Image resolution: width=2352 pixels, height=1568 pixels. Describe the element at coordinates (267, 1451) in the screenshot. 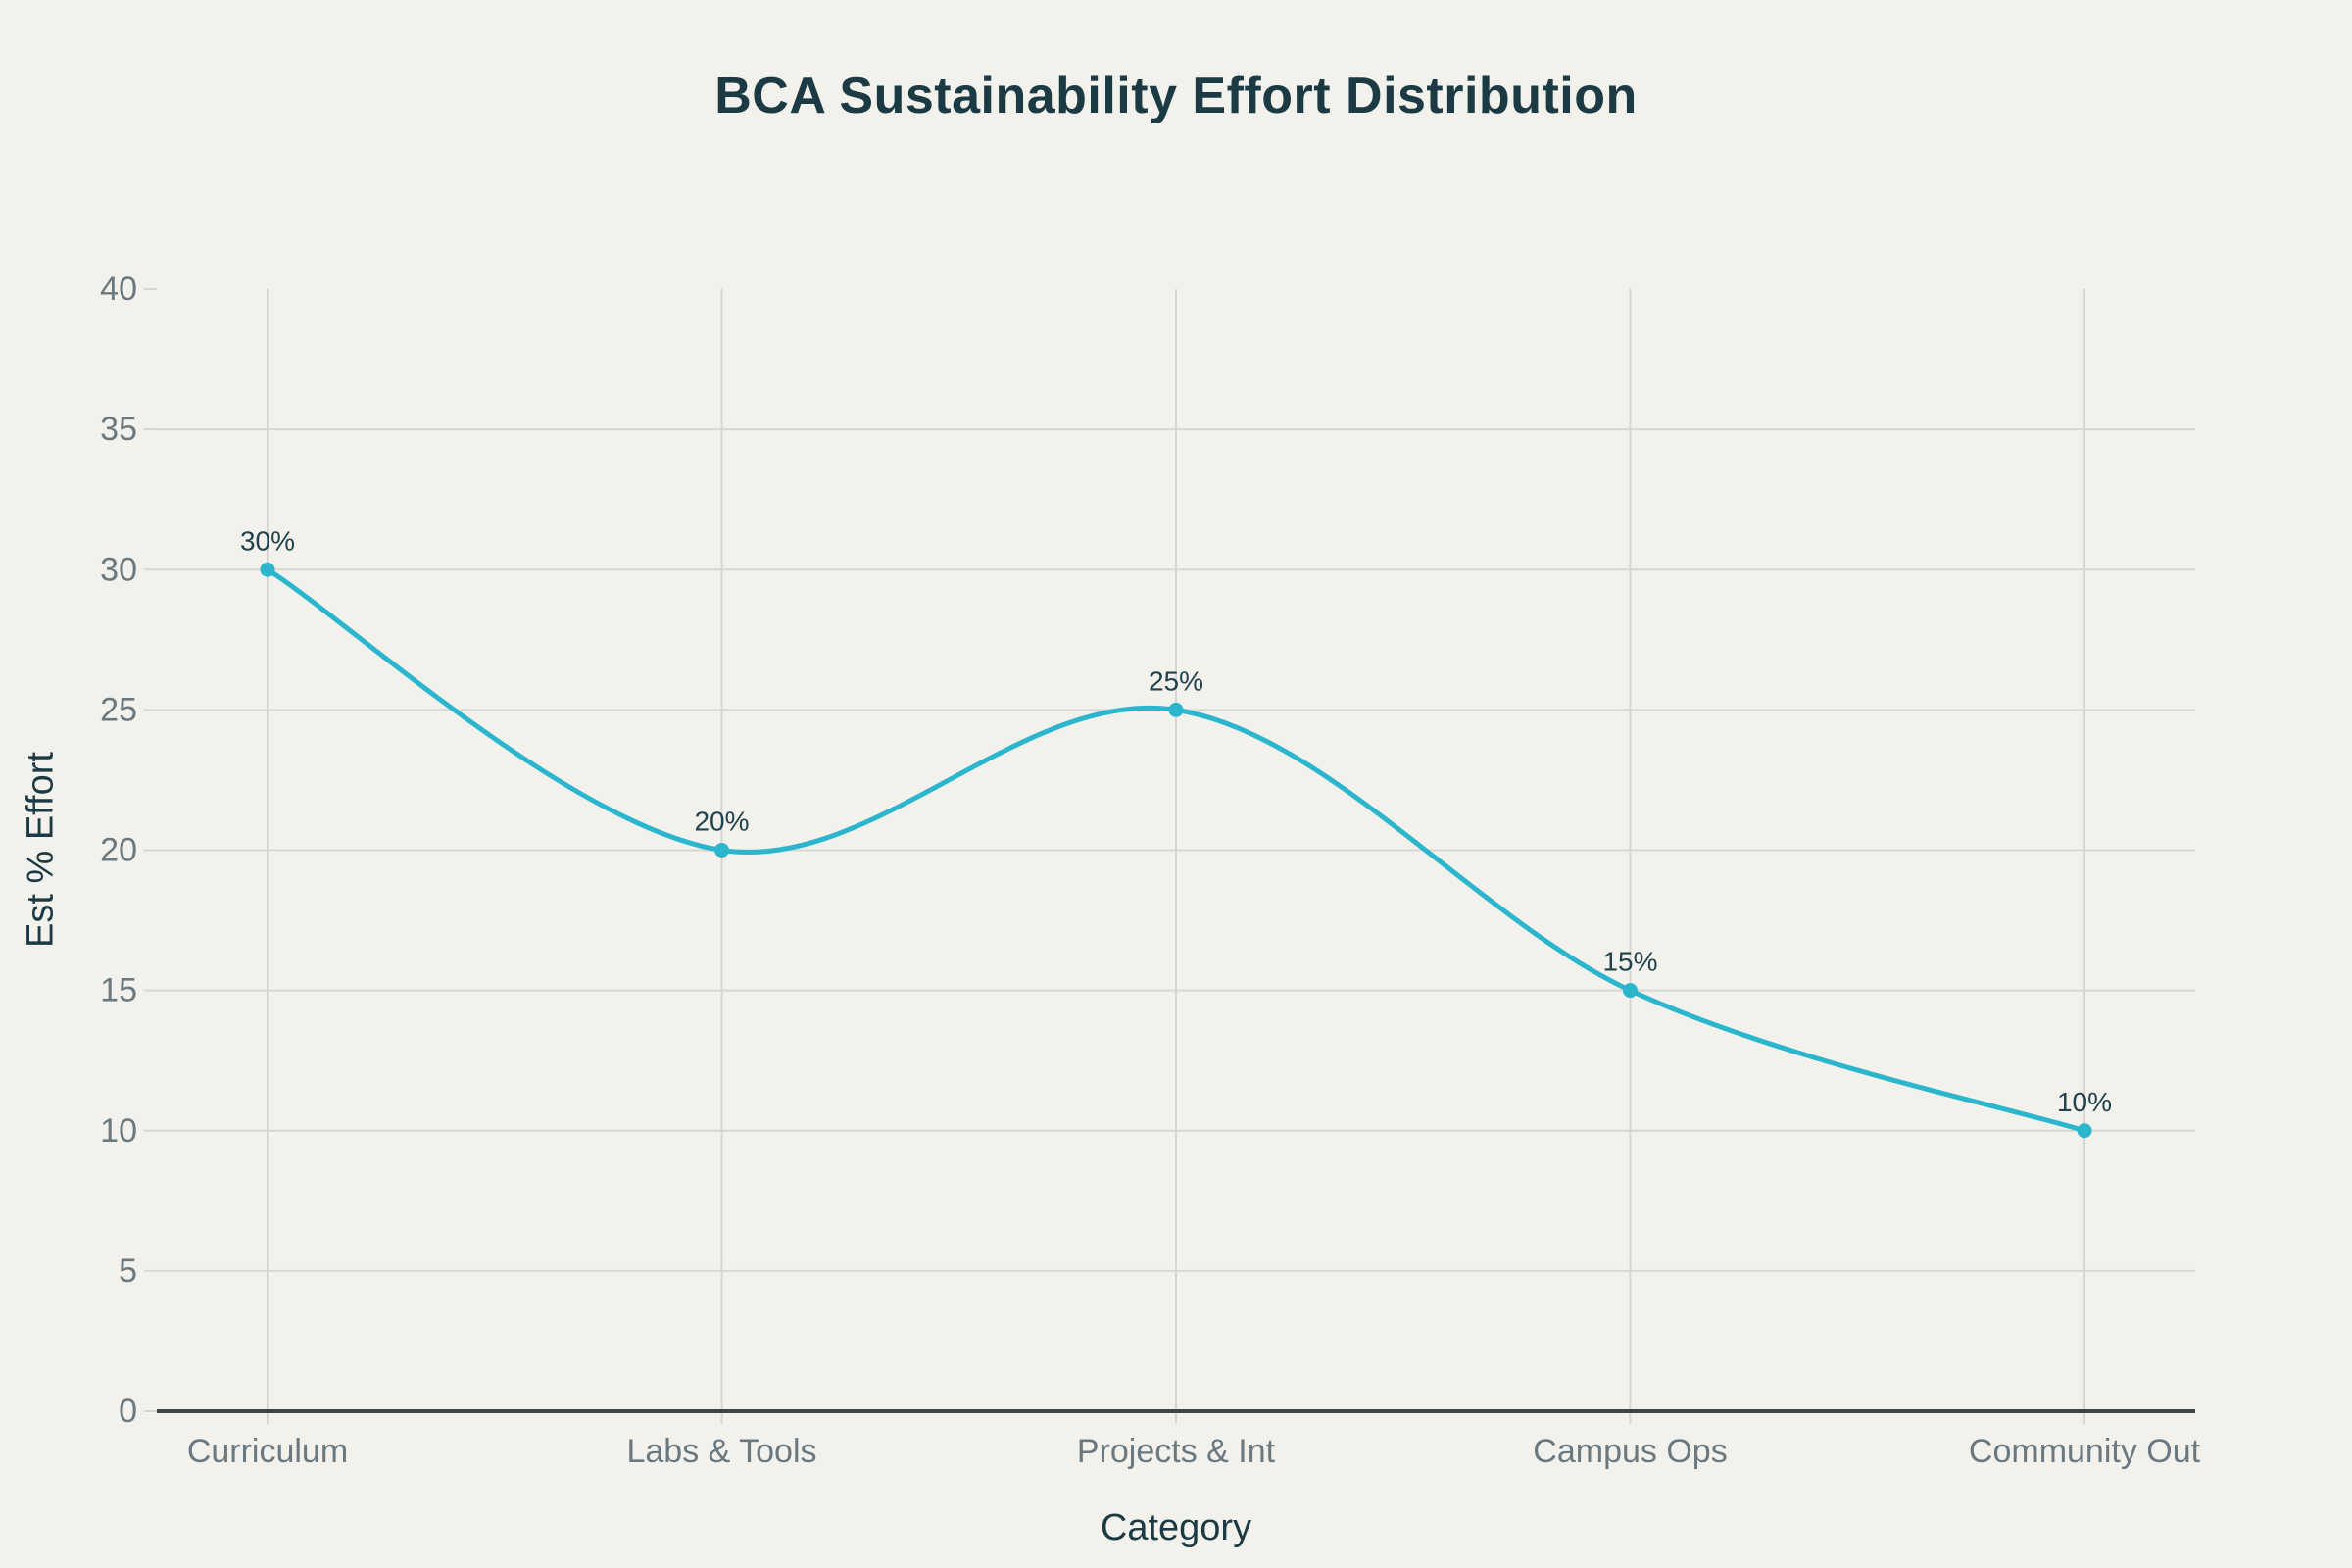

I see `x-tick-label: Curriculum` at that location.